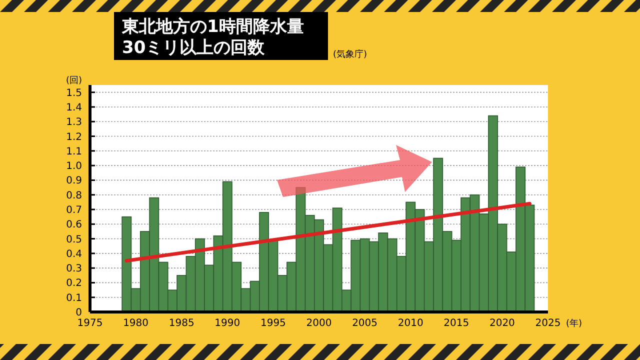  What do you see at coordinates (90, 323) in the screenshot?
I see `x-tick-label: 1975` at bounding box center [90, 323].